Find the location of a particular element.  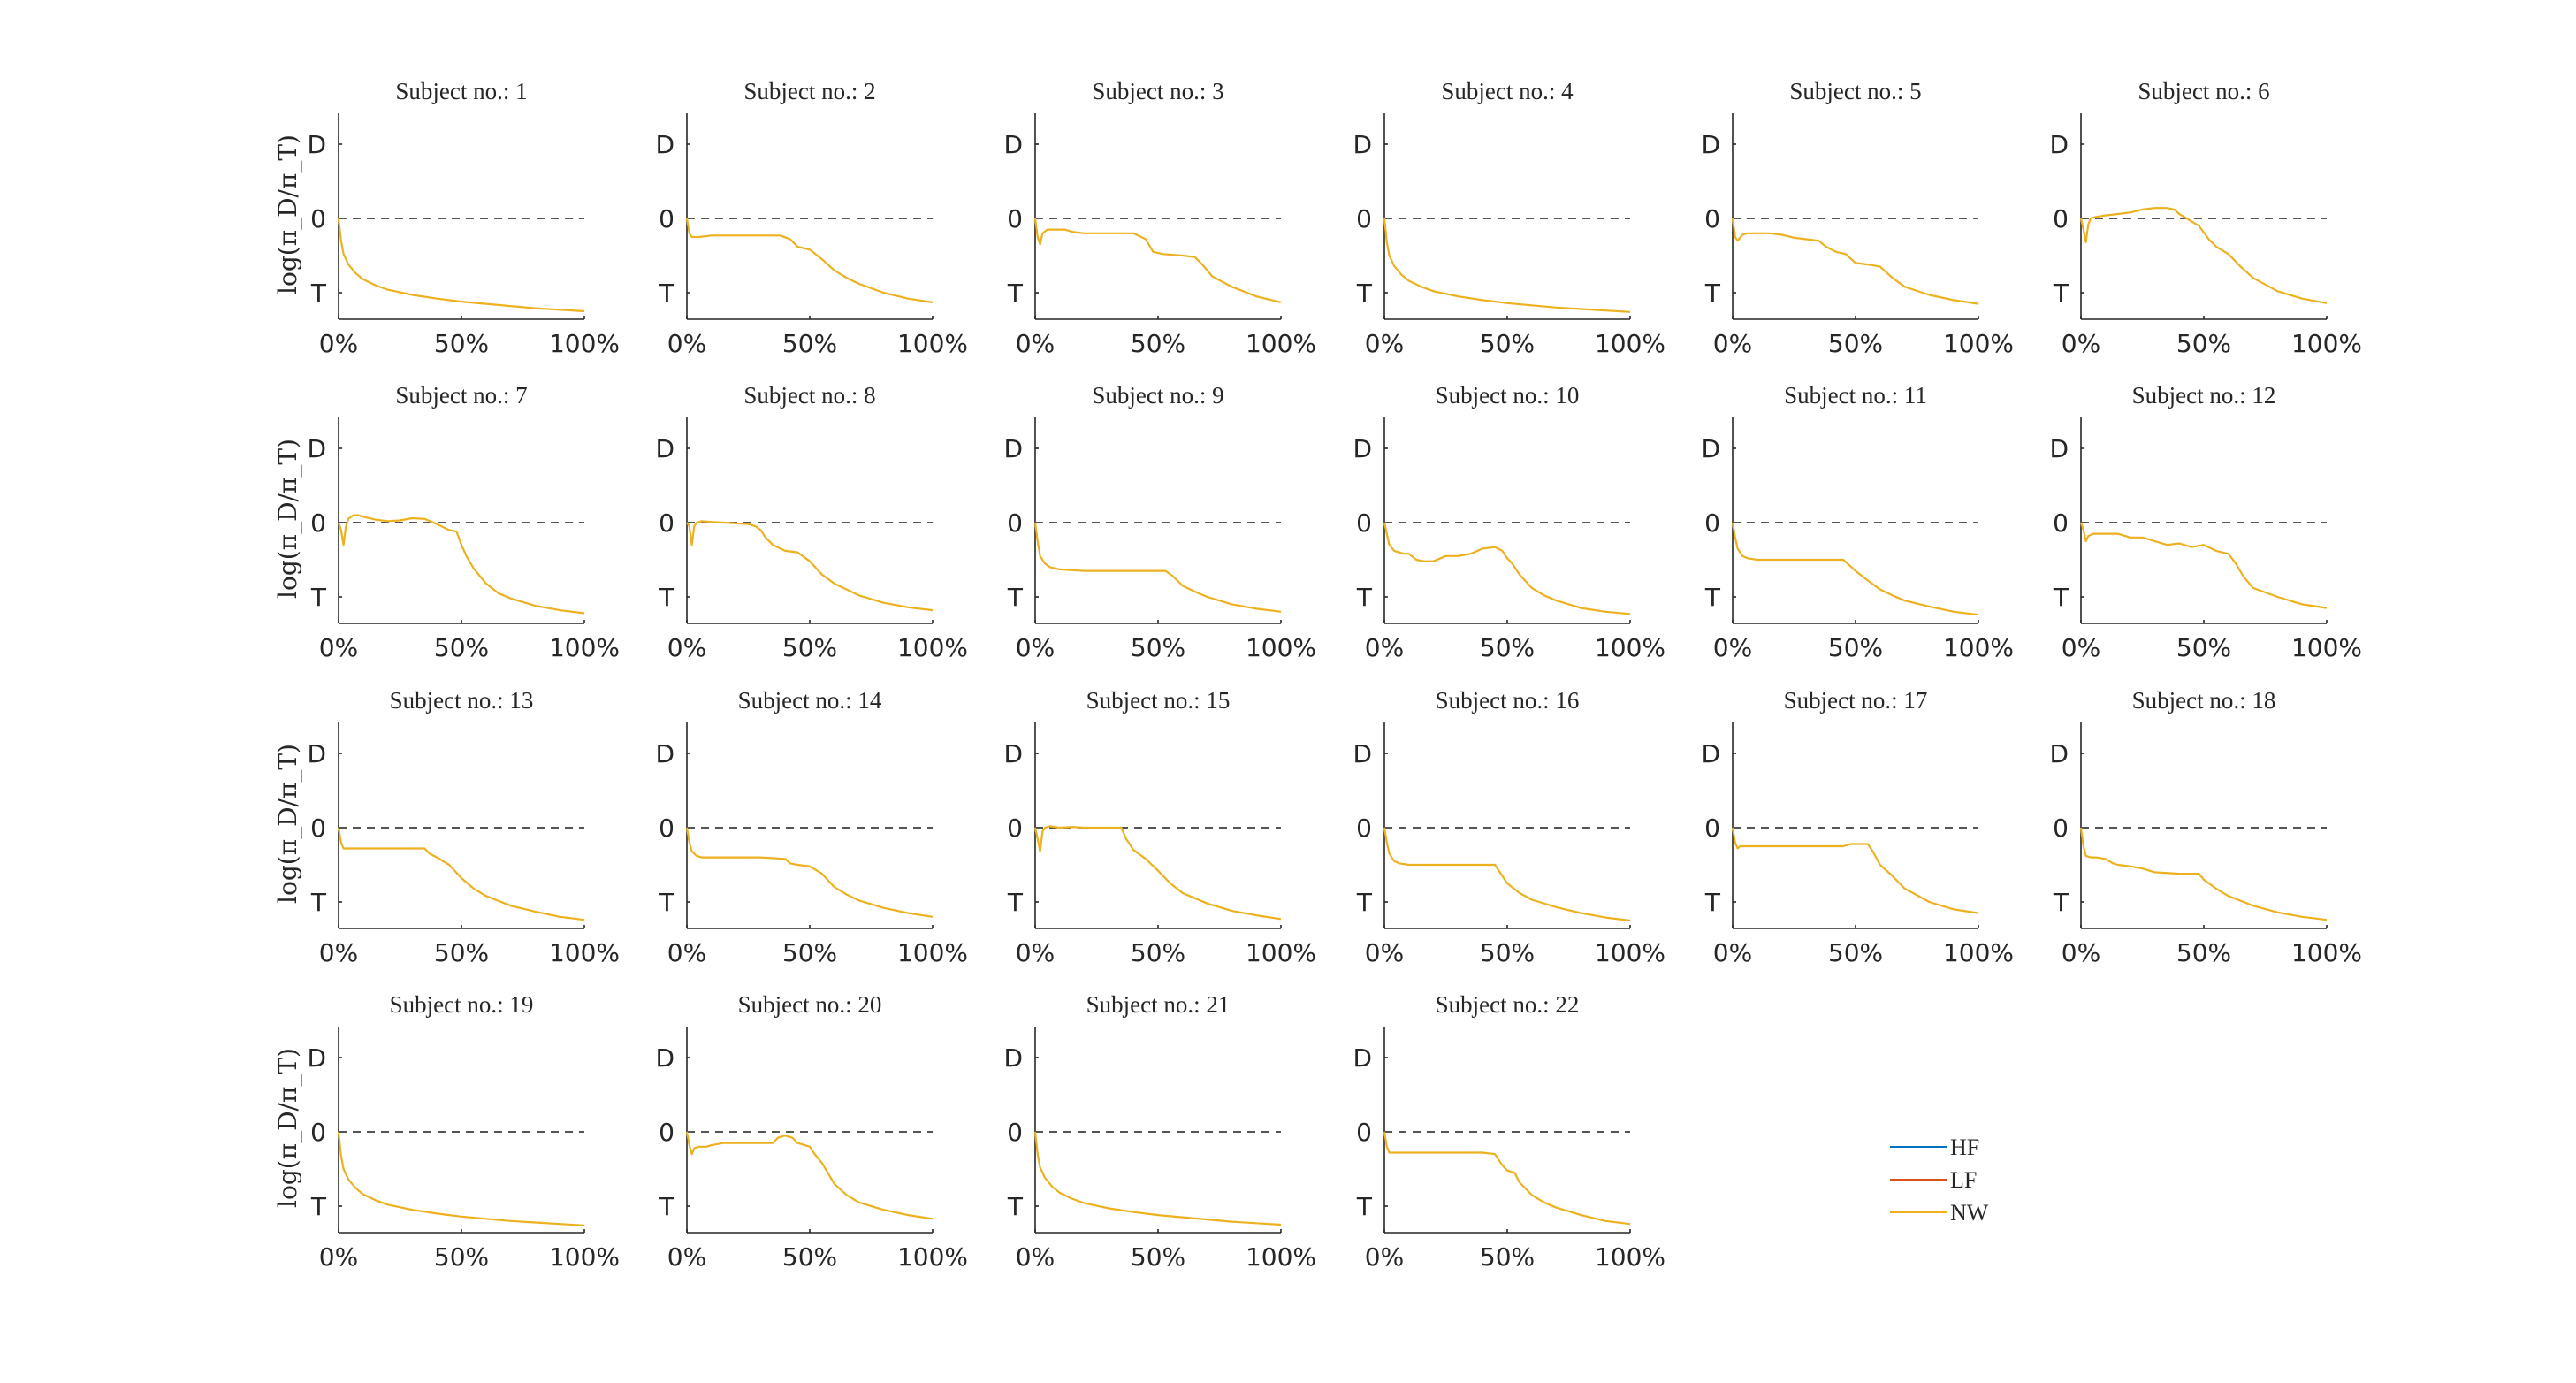

subplot-subject-13: Subject no.: 13 D 0 T 0% 50% 100% log(π_D/π_T) is located at coordinates (446, 827).